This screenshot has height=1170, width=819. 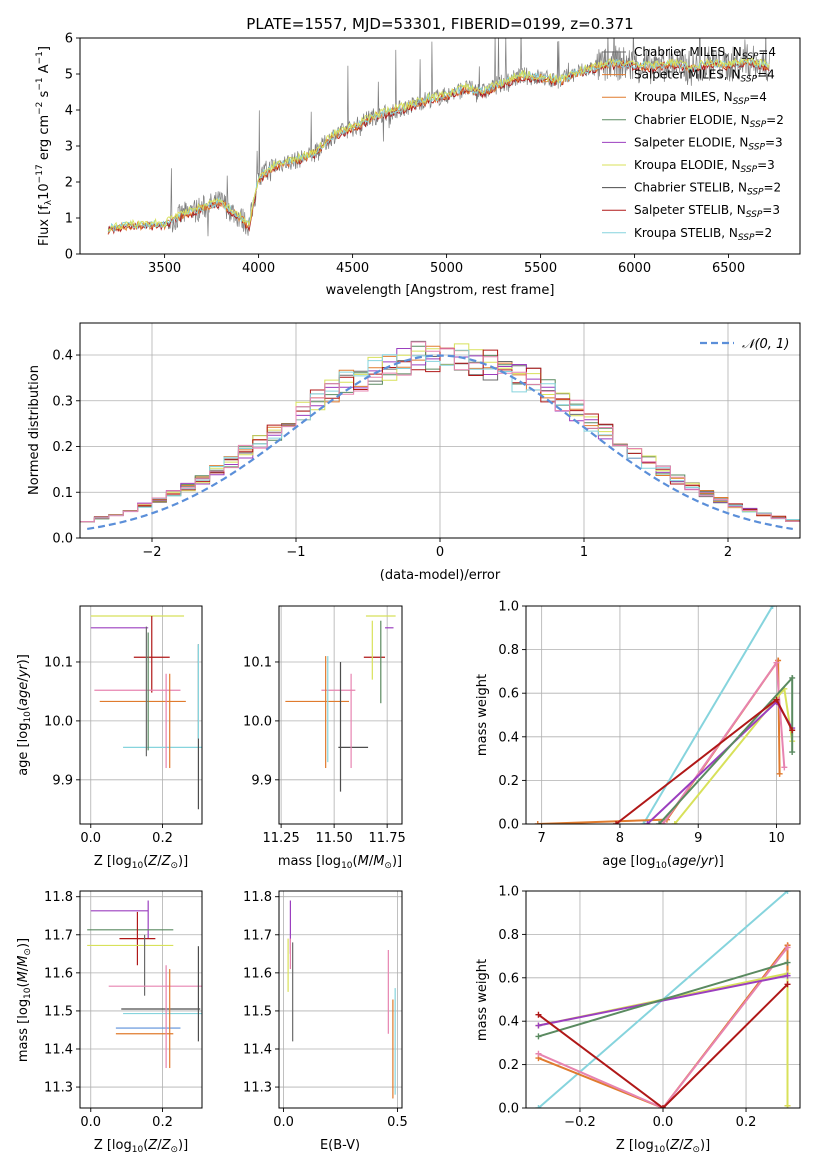 I want to click on mass-age-border, so click(x=340, y=715).